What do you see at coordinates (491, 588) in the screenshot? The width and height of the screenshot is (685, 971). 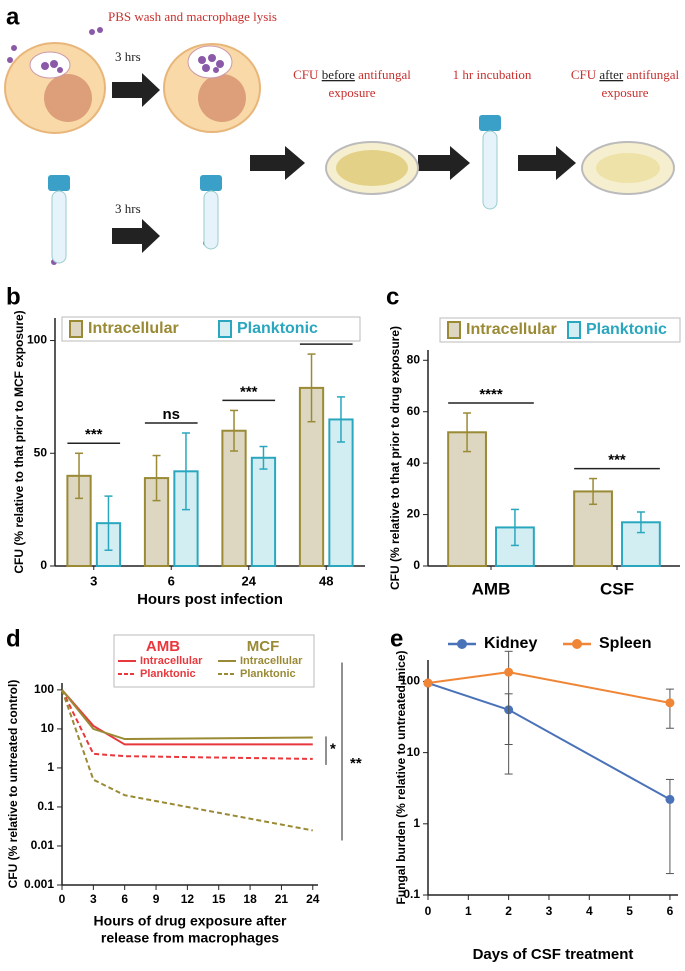 I see `x-tick-label: AMB` at bounding box center [491, 588].